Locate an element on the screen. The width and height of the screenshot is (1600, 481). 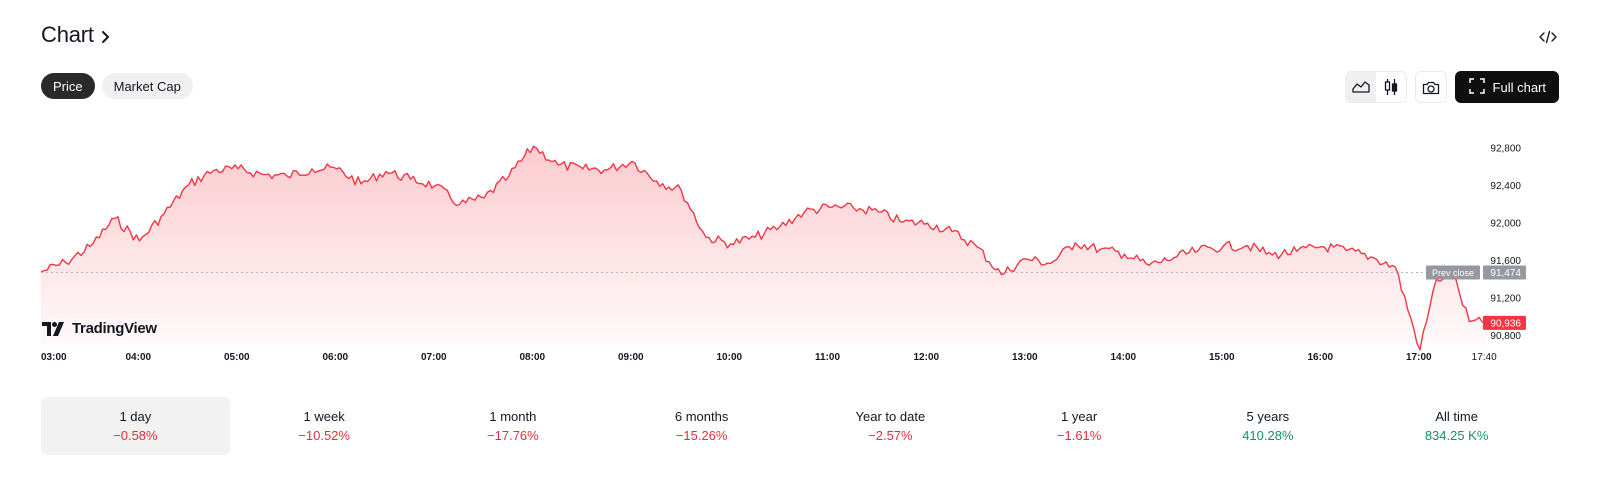
y-tick-label: 92,000 is located at coordinates (1505, 224).